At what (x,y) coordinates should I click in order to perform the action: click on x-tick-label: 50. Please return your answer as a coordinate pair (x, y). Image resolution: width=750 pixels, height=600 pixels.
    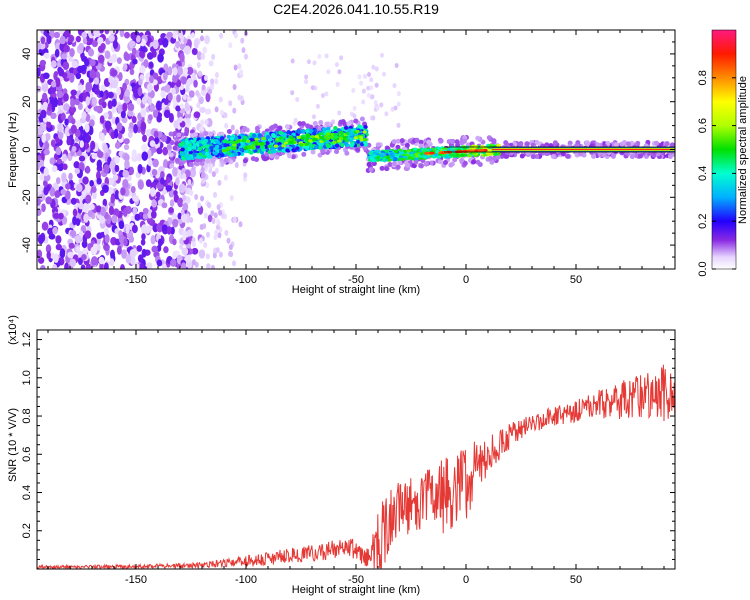
    Looking at the image, I should click on (576, 280).